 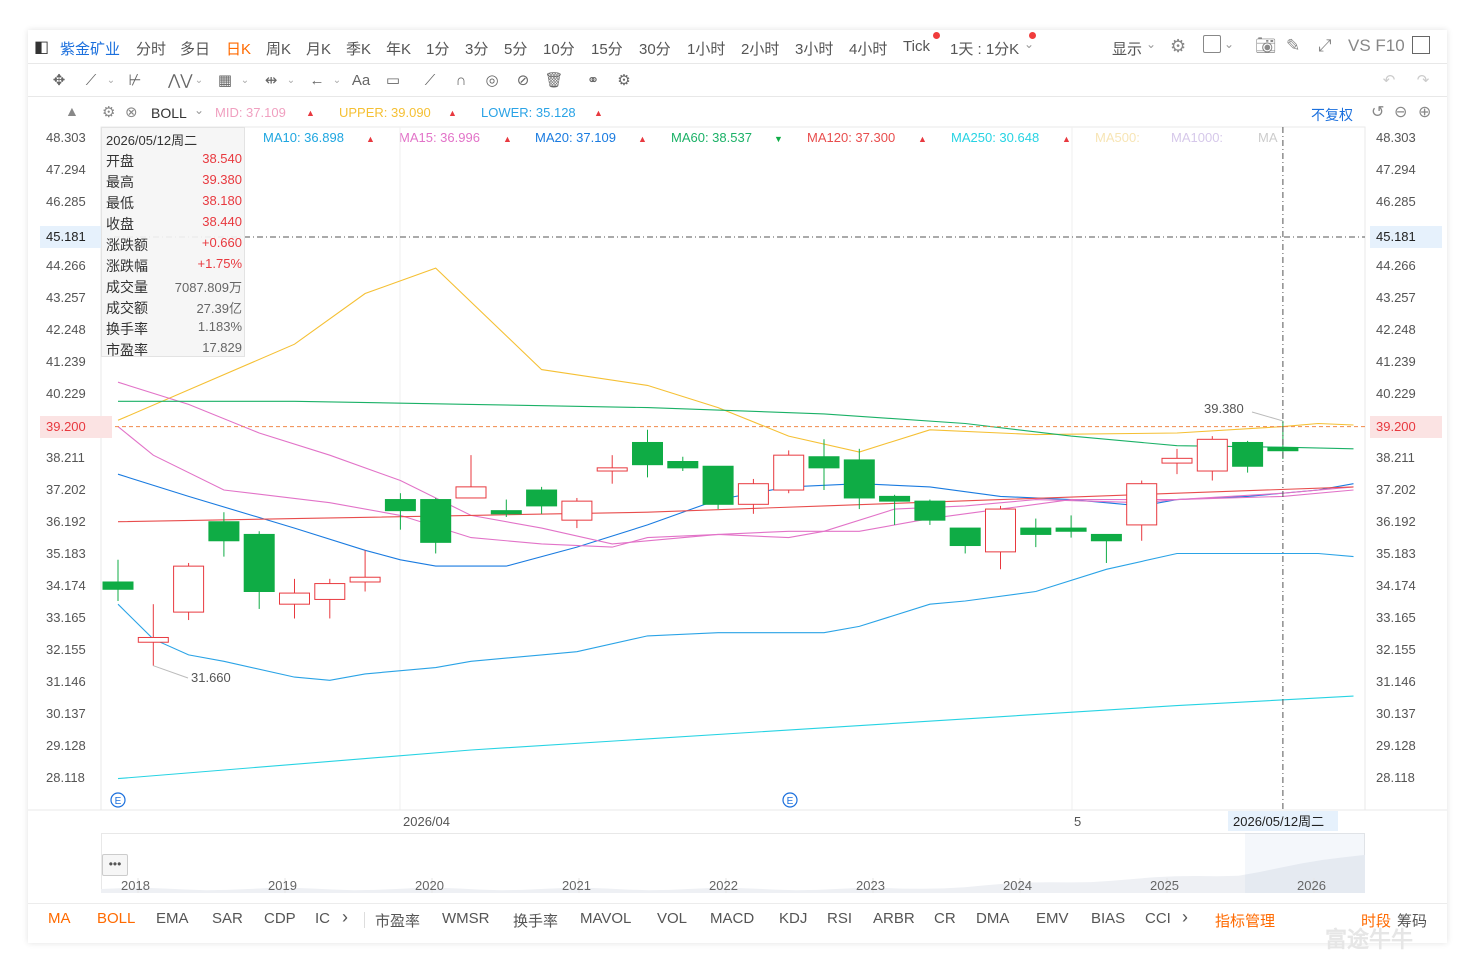 I want to click on line-tool-icon: ⟋, so click(x=91, y=80).